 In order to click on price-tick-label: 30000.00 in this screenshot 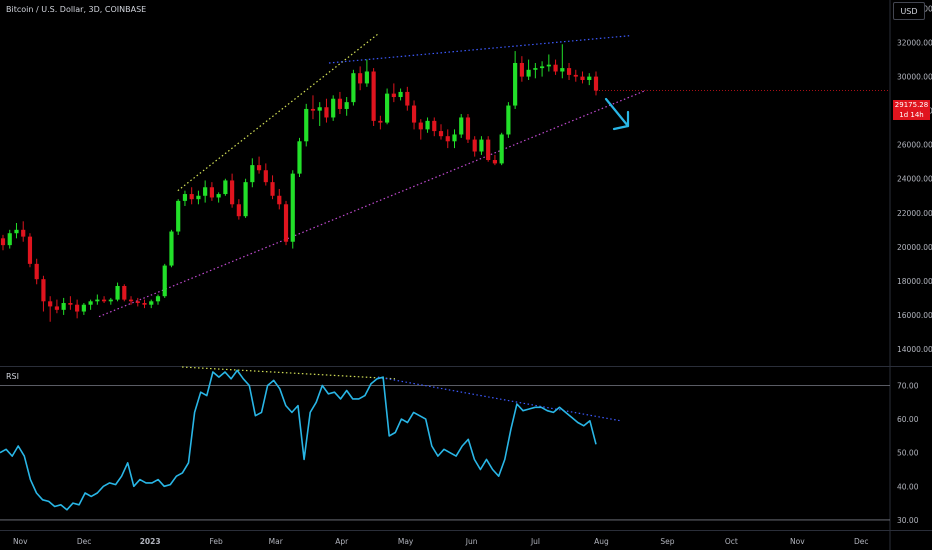, I will do `click(914, 77)`.